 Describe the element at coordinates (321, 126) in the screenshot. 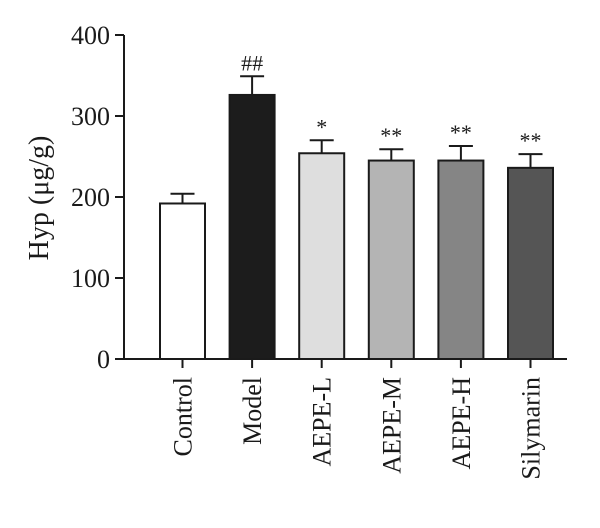

I see `significance-marker: *` at that location.